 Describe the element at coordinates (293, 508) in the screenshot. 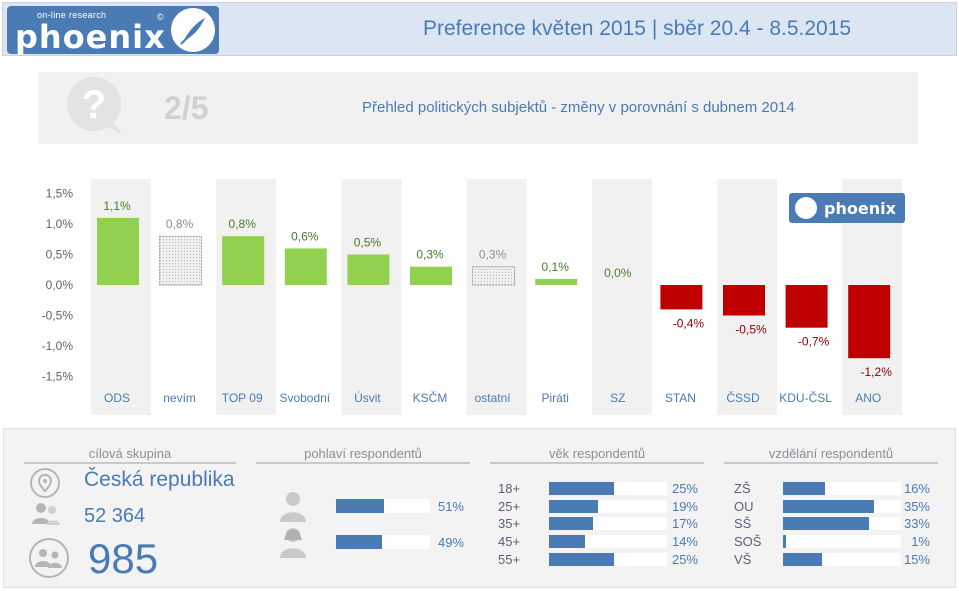

I see `male-icon` at that location.